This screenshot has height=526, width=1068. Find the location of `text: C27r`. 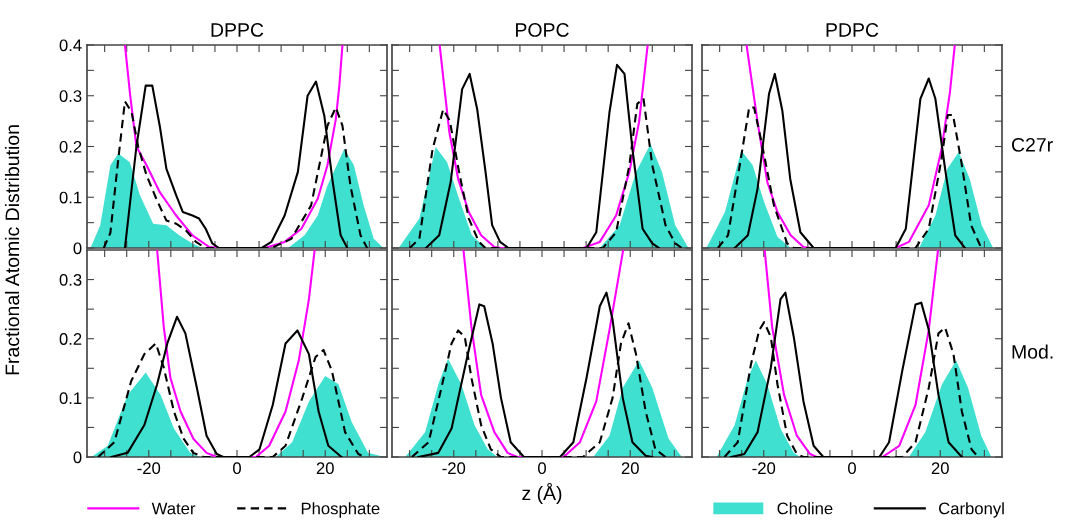

text: C27r is located at coordinates (1032, 144).